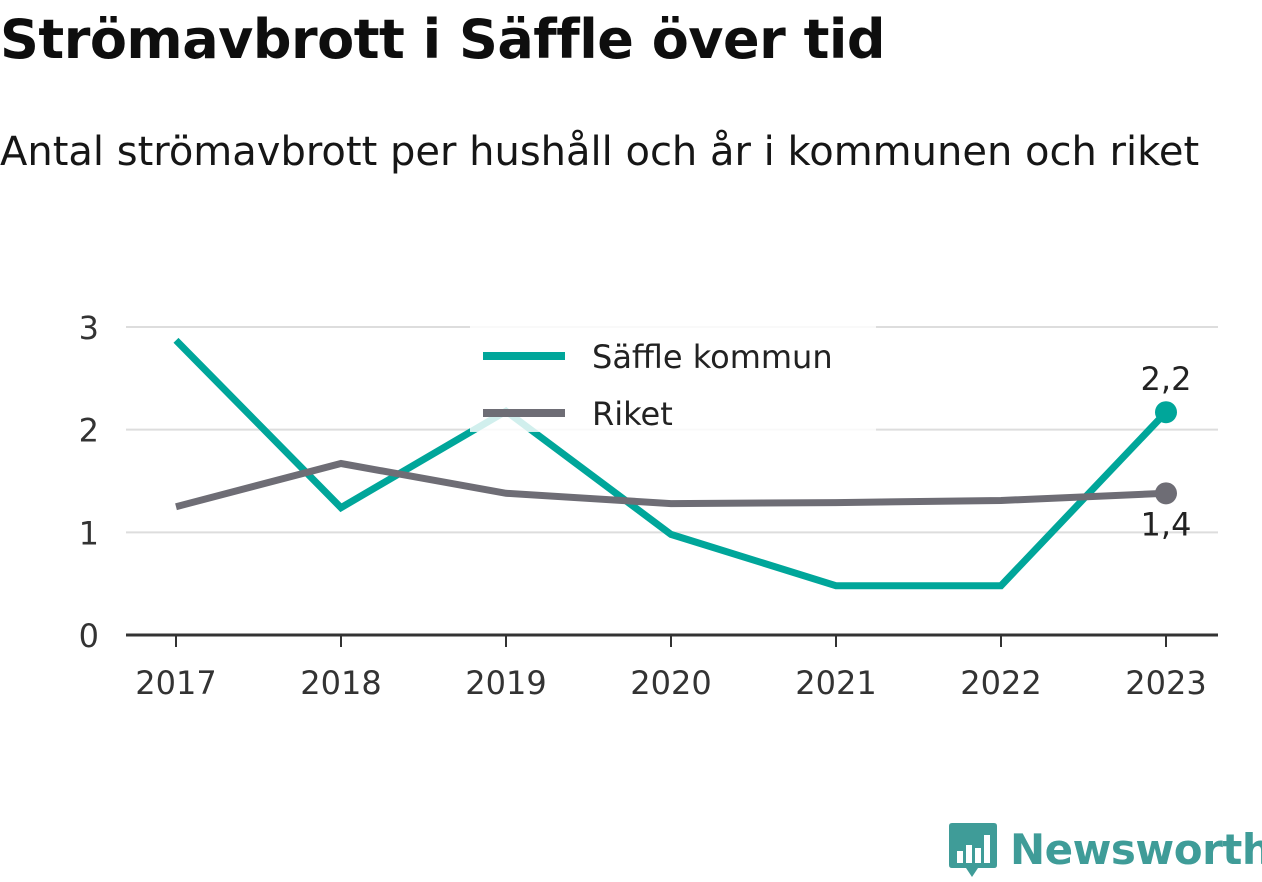  Describe the element at coordinates (443, 39) in the screenshot. I see `chart-title: Strömavbrott i Säffle över tid` at that location.